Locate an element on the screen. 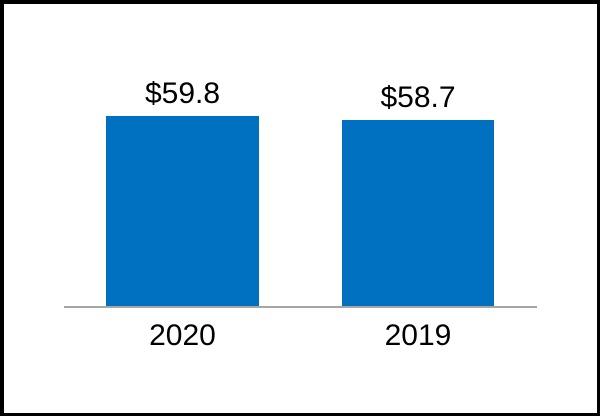  bar-2020 is located at coordinates (182, 211).